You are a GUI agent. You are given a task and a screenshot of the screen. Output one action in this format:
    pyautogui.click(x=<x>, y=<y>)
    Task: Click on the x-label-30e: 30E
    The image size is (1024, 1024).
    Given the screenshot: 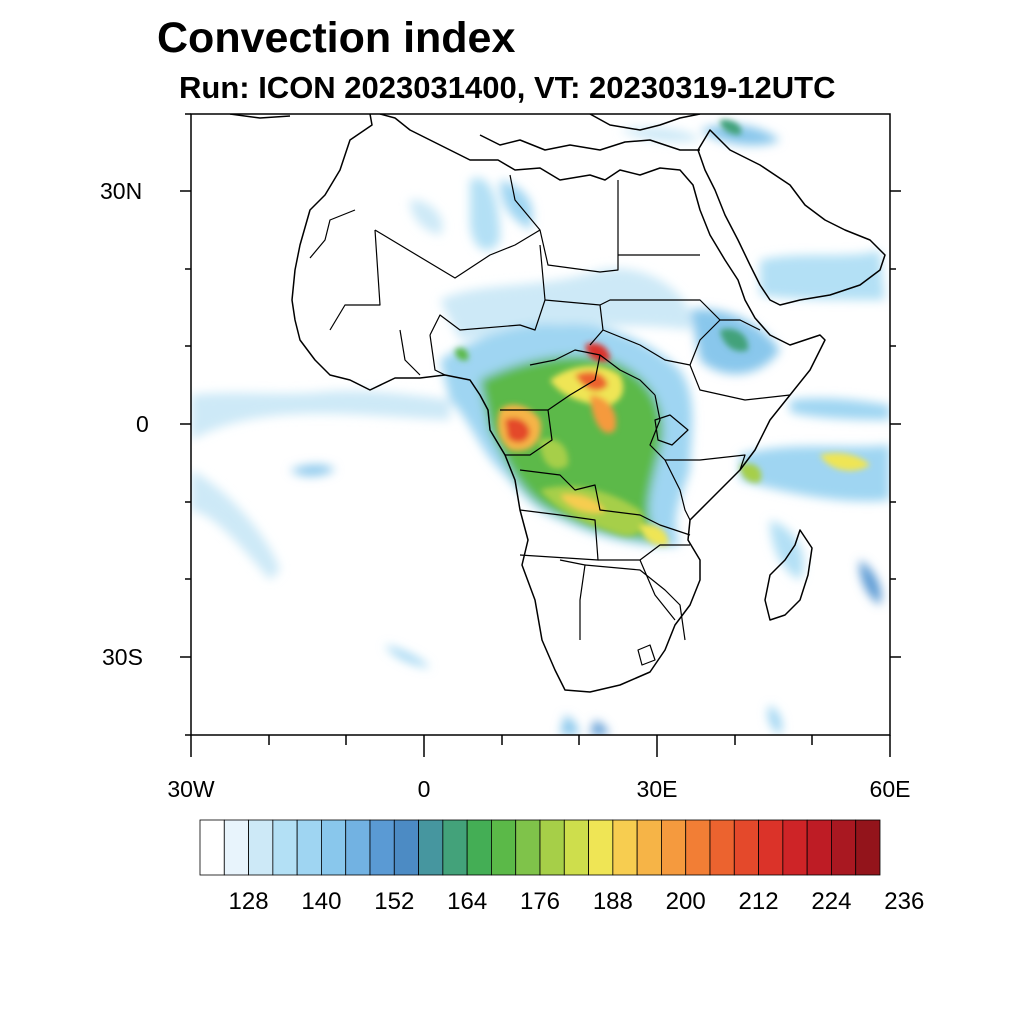 What is the action you would take?
    pyautogui.click(x=657, y=789)
    